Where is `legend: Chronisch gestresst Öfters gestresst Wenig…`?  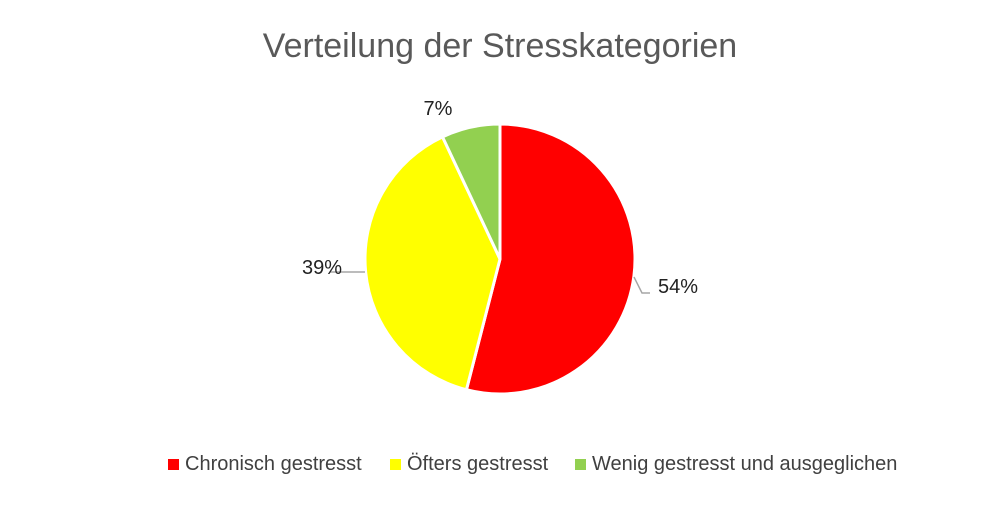
legend: Chronisch gestresst Öfters gestresst Wenig… is located at coordinates (532, 464).